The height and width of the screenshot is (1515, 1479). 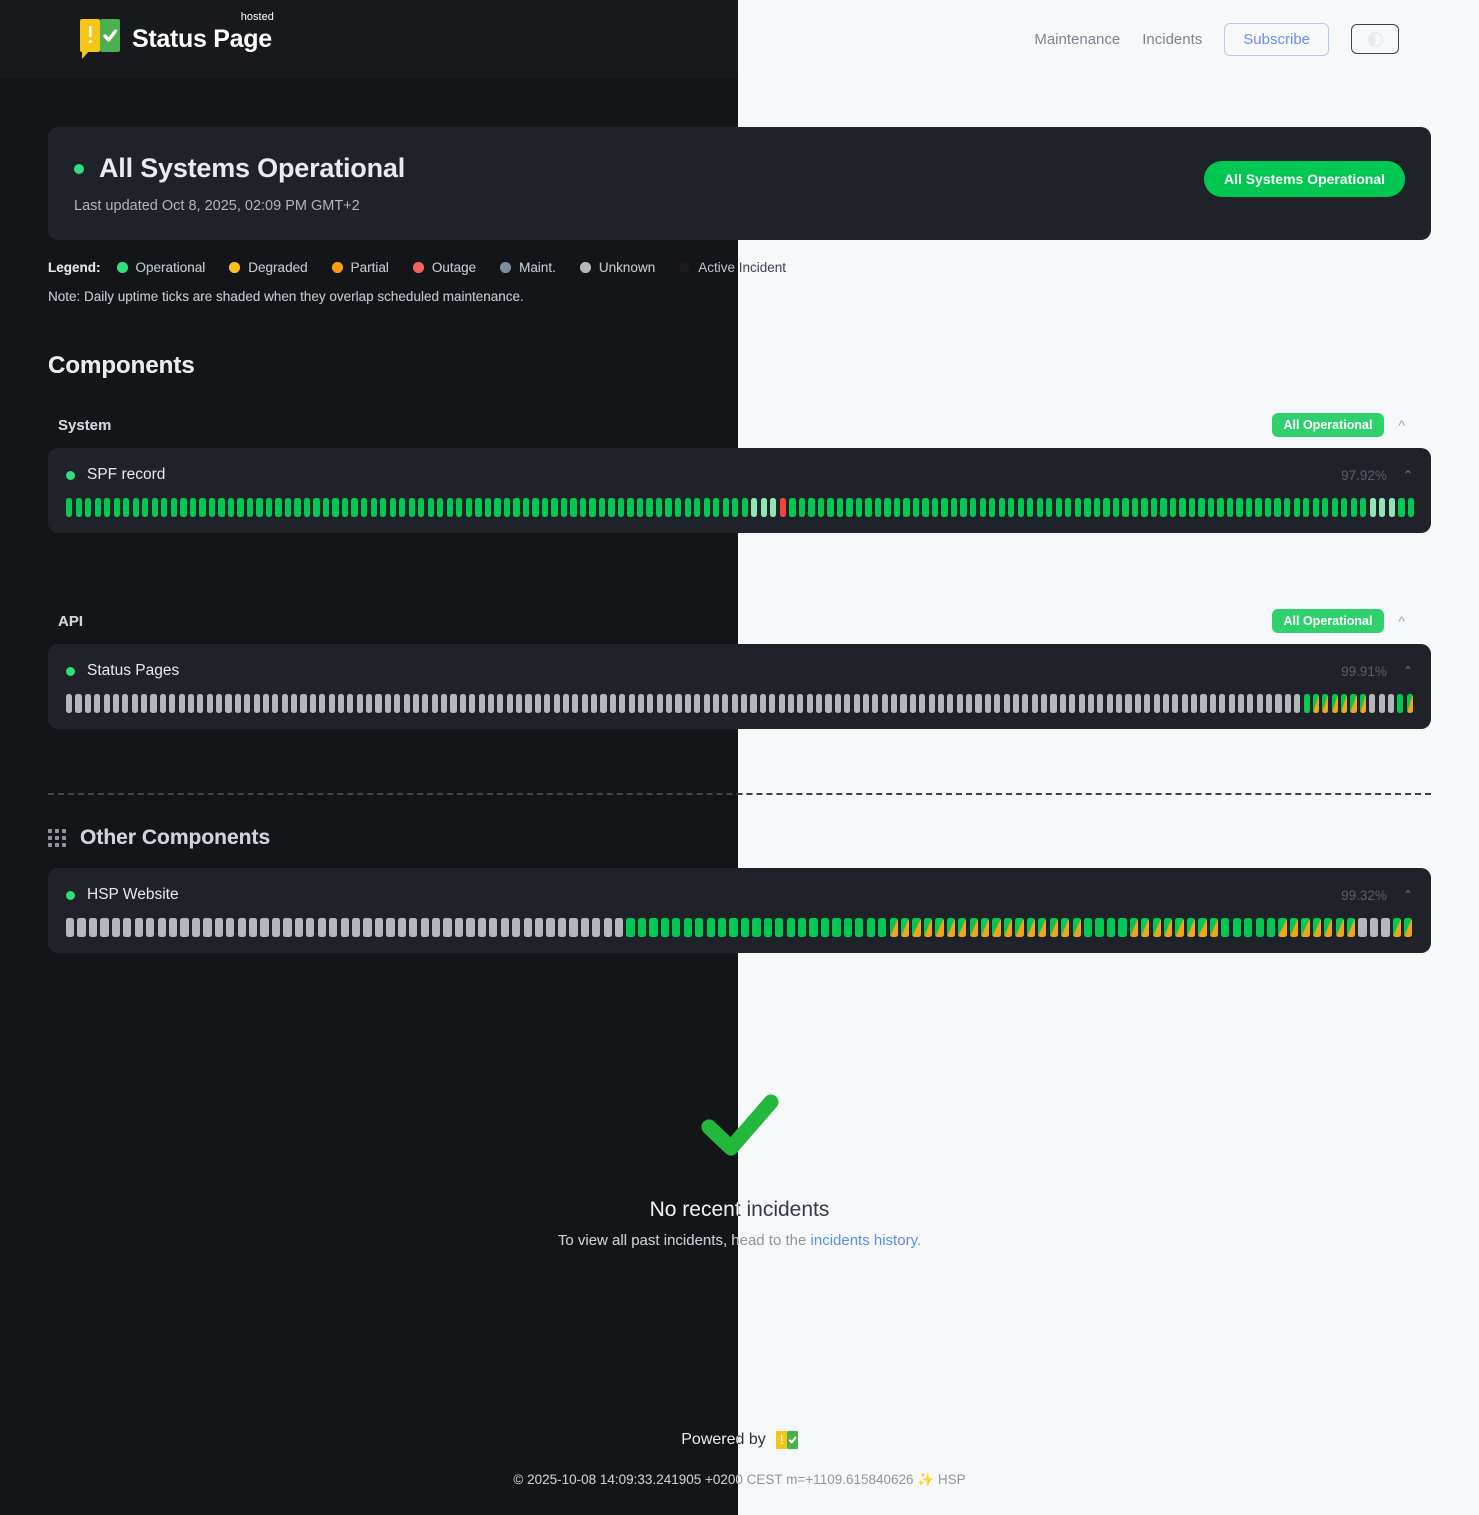 What do you see at coordinates (1407, 475) in the screenshot?
I see `chevron-icon: ⌃` at bounding box center [1407, 475].